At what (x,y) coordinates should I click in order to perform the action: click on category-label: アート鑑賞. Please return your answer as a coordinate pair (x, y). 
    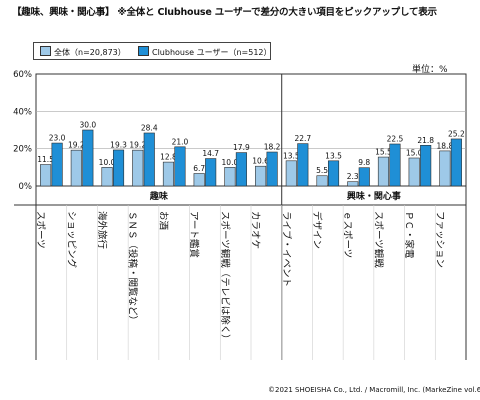
    Looking at the image, I should click on (194, 234).